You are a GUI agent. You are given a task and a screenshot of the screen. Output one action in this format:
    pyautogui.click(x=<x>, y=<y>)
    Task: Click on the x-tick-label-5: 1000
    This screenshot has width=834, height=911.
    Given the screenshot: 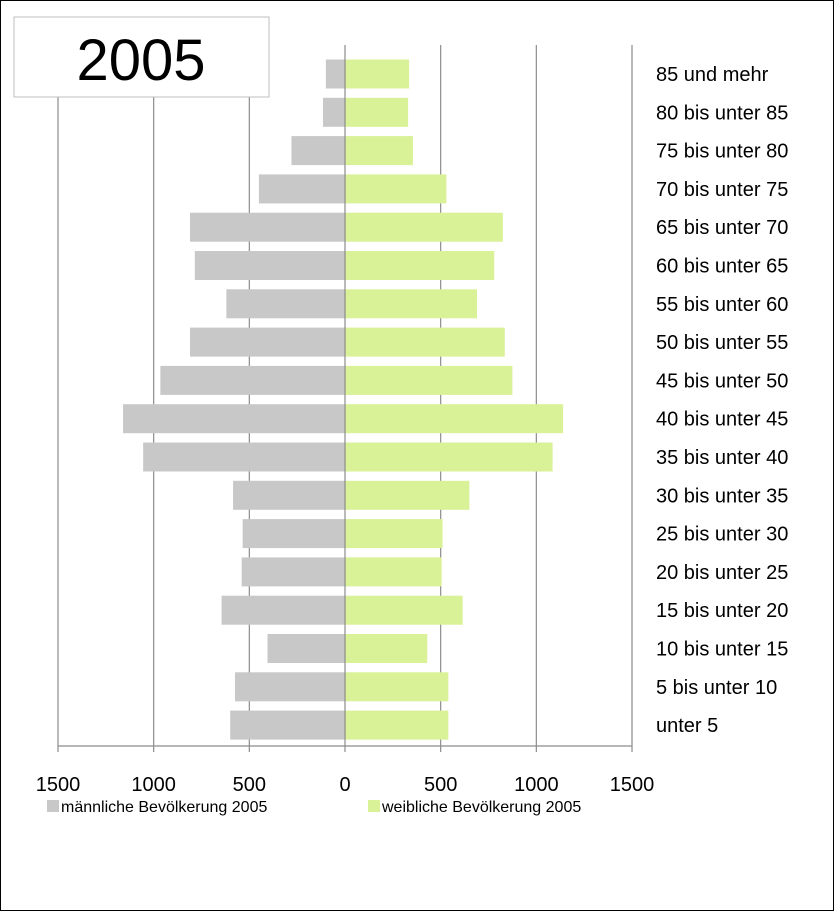 What is the action you would take?
    pyautogui.click(x=536, y=785)
    